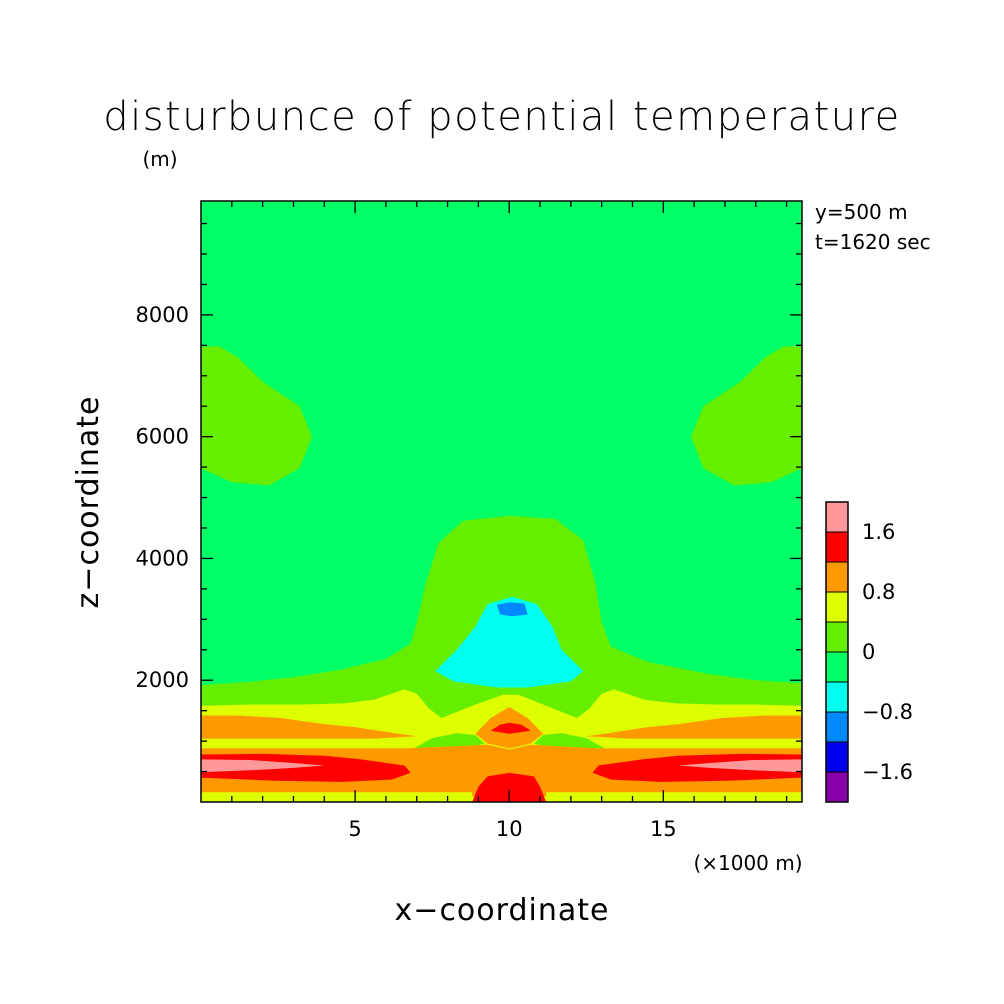 This screenshot has width=1004, height=1004. I want to click on contour-region-red-center-blob, so click(510, 728).